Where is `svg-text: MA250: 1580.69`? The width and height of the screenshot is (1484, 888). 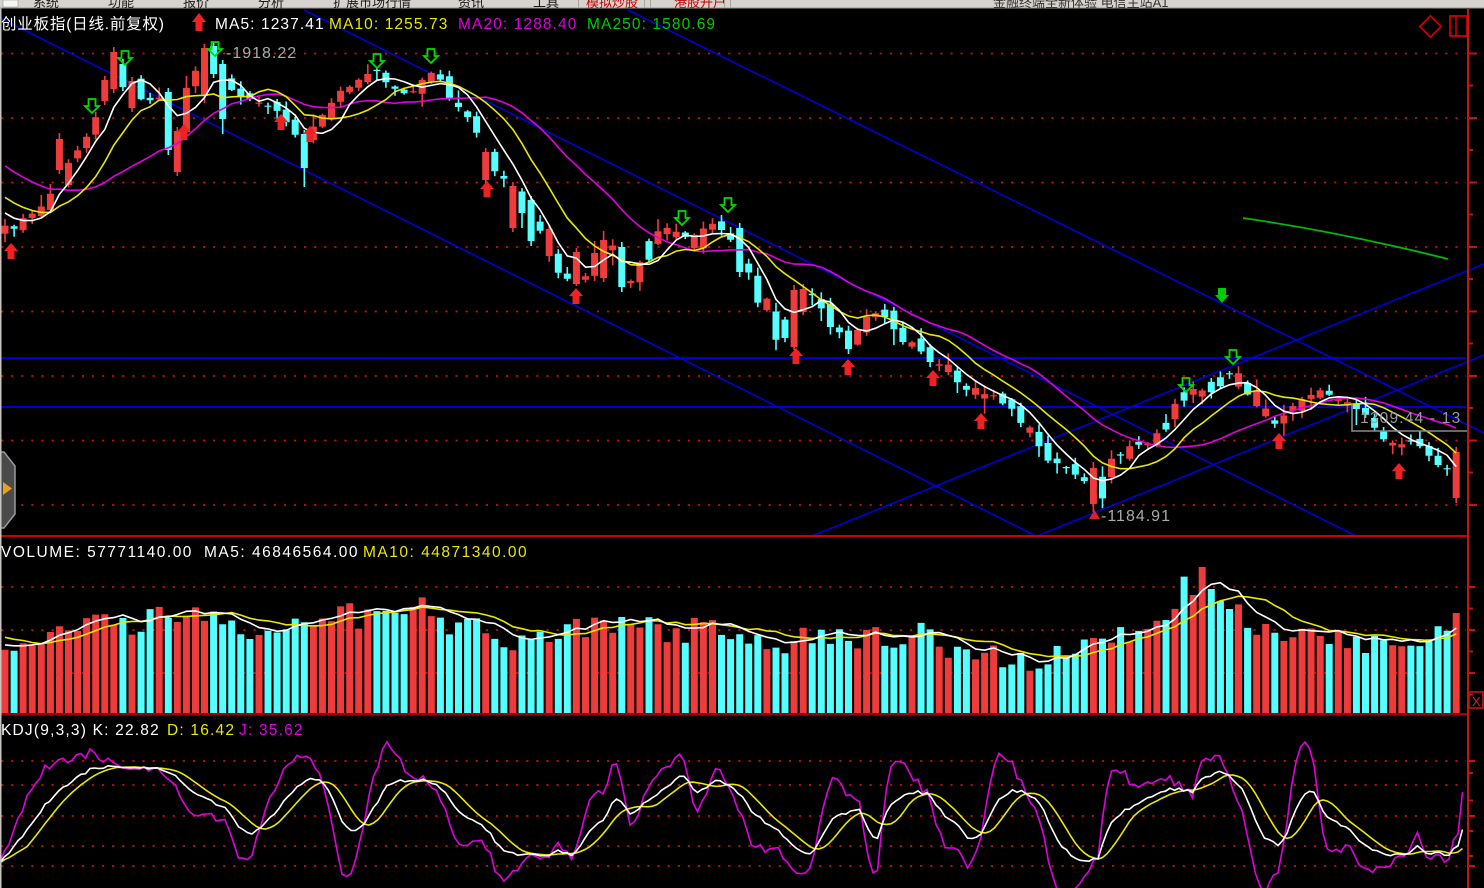
svg-text: MA250: 1580.69 is located at coordinates (651, 24).